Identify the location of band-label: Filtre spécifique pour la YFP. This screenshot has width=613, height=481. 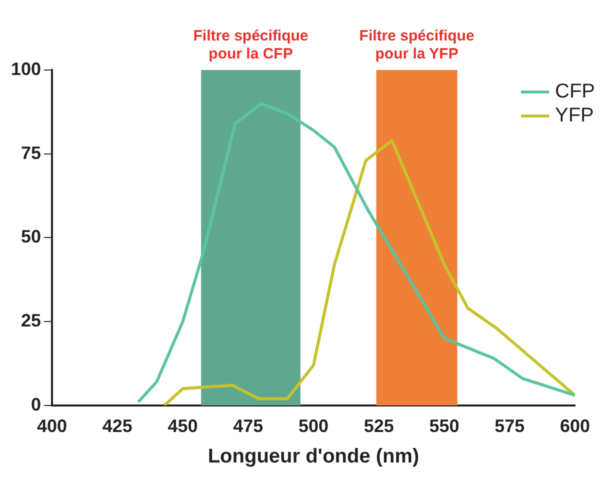
(416, 45).